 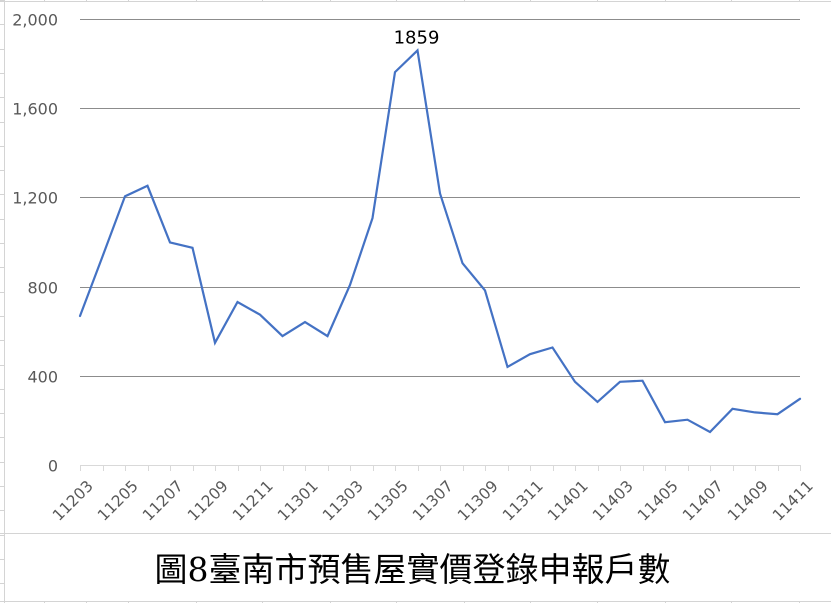 I want to click on x-tick-label: 11405, so click(x=658, y=501).